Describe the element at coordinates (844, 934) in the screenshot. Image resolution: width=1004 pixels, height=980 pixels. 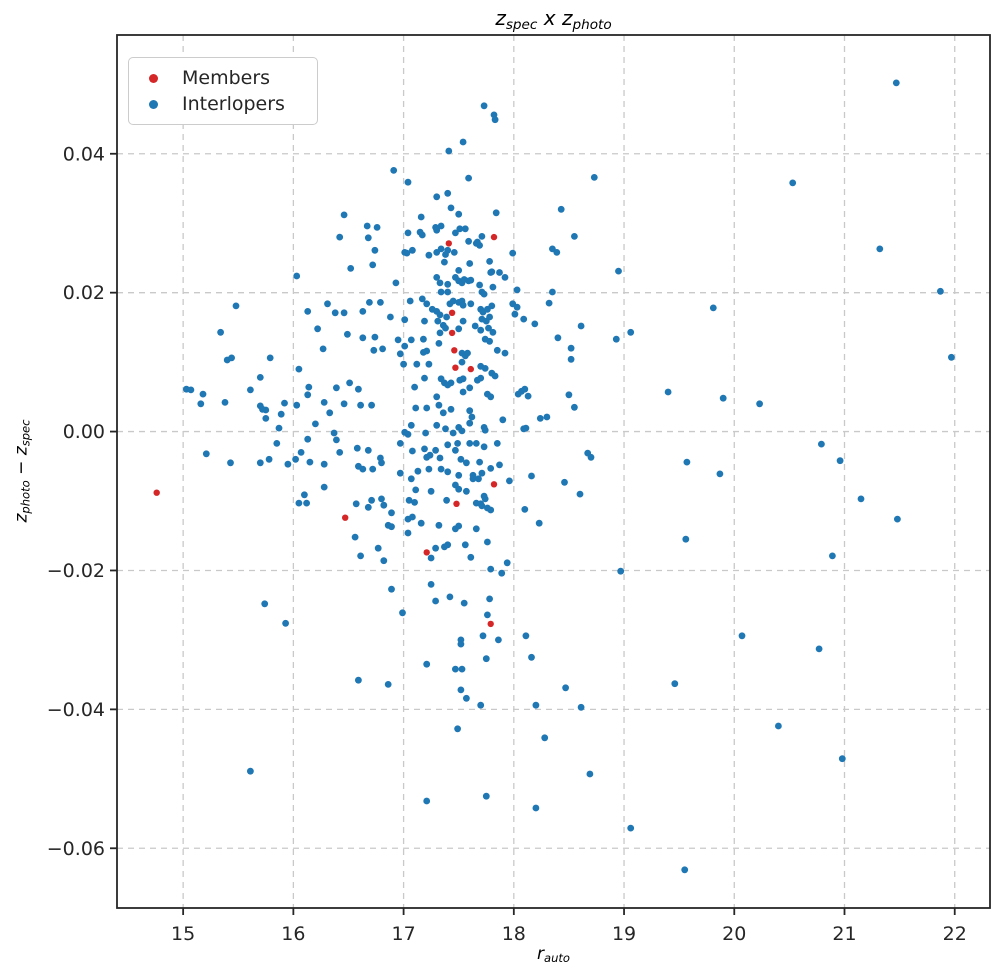
I see `x-tick-label: 21` at that location.